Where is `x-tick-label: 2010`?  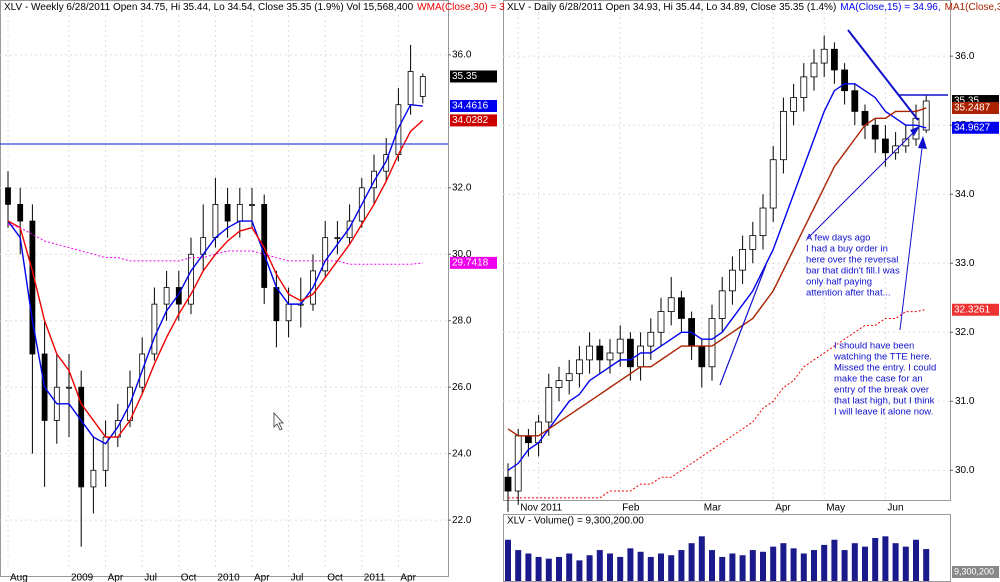
x-tick-label: 2010 is located at coordinates (228, 577).